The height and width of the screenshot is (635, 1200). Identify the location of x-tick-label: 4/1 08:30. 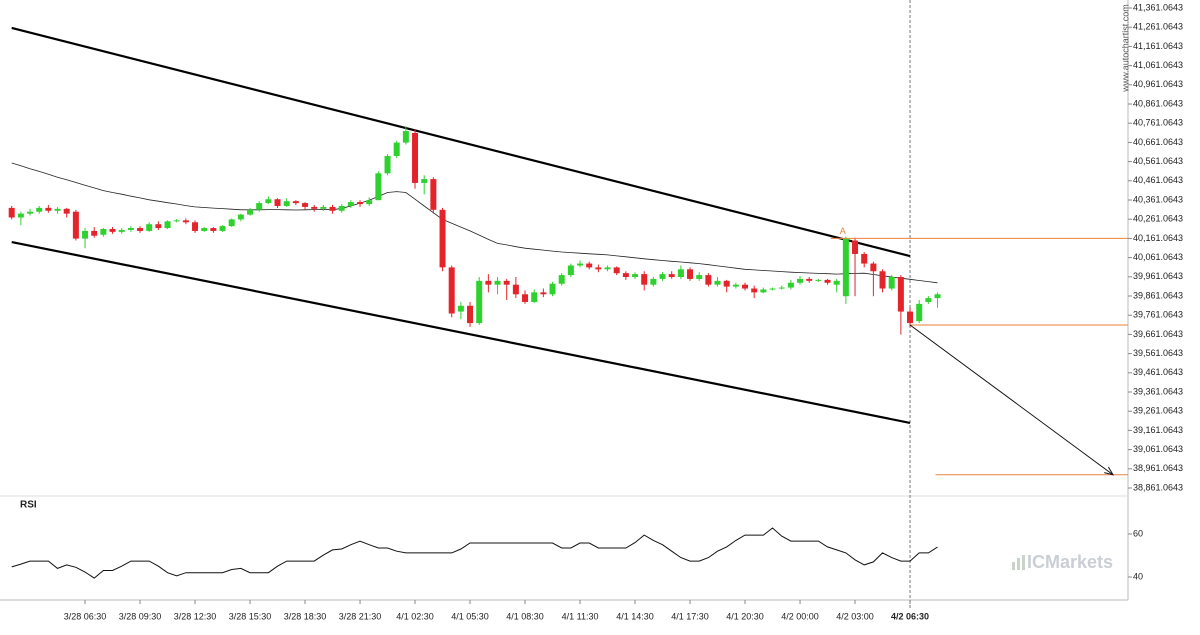
(525, 616).